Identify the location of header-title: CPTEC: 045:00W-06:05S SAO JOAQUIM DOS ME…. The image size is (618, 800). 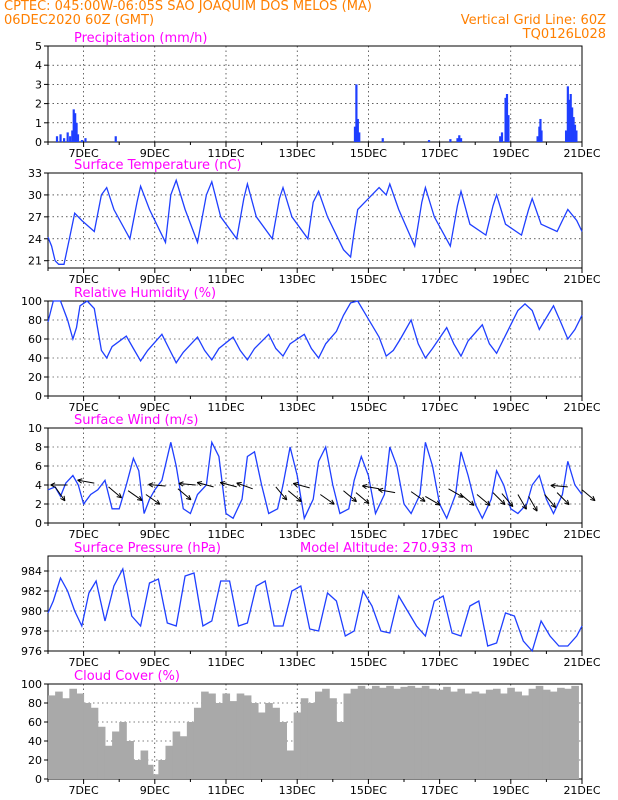
(188, 7).